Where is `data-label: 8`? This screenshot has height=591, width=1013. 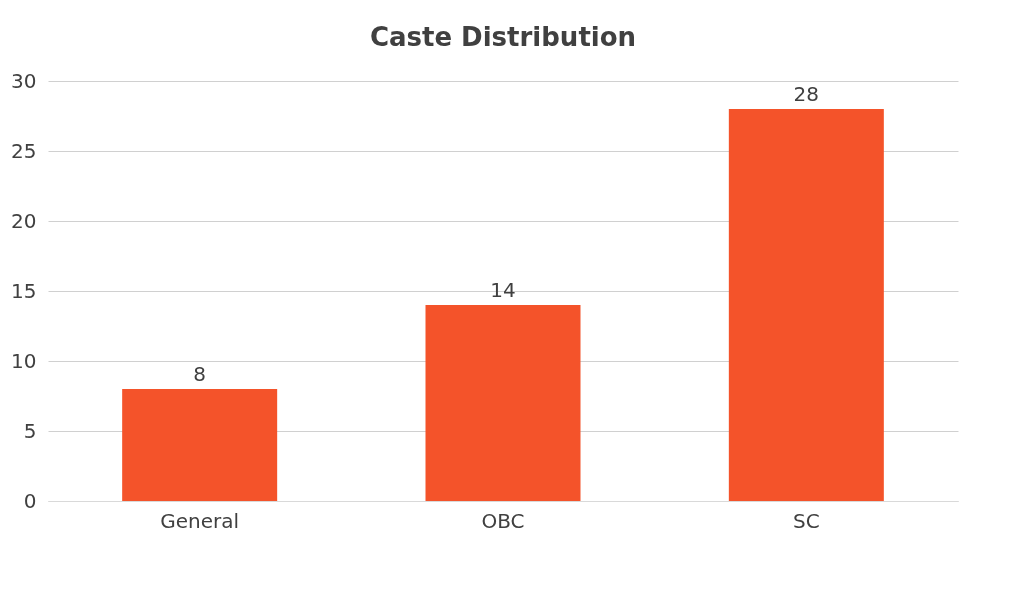
data-label: 8 is located at coordinates (200, 374).